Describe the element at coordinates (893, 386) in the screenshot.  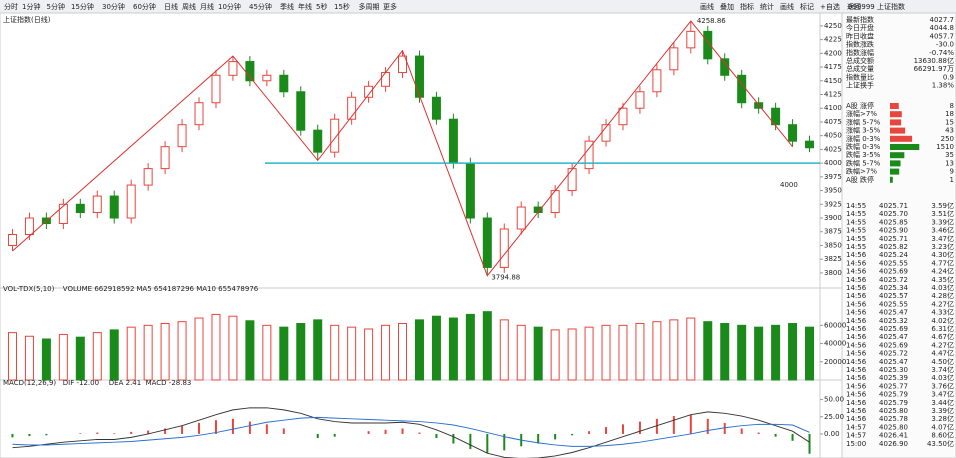
I see `tick-price: 4025.77` at that location.